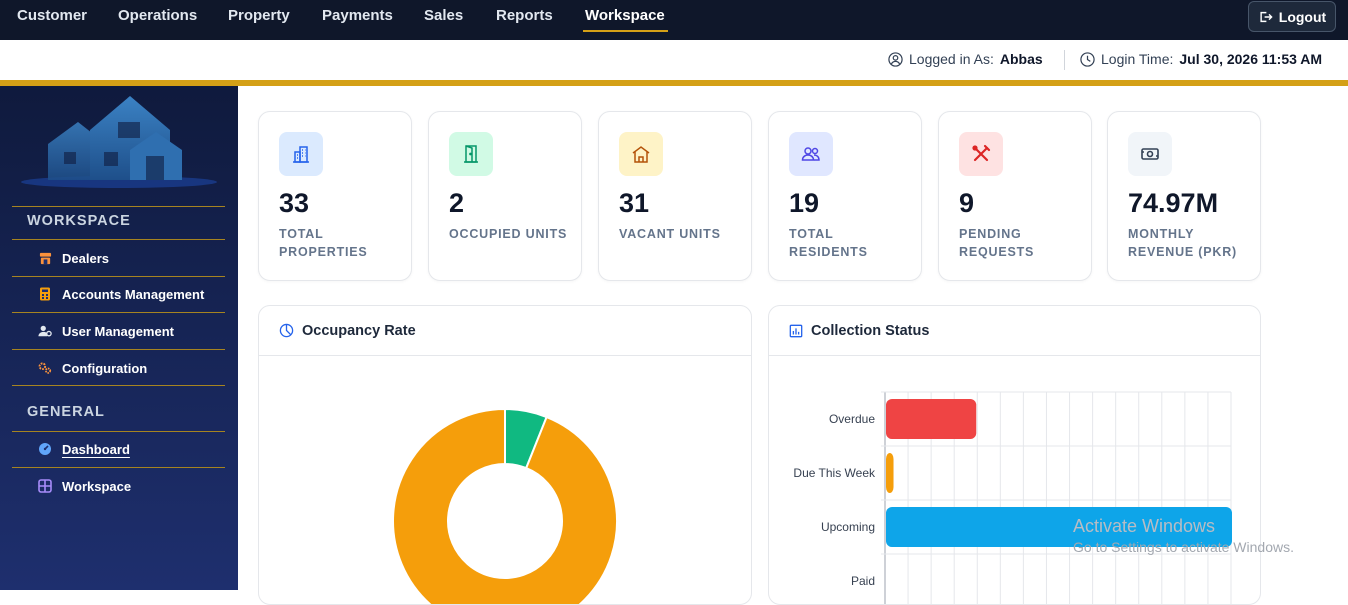  I want to click on door-icon, so click(471, 154).